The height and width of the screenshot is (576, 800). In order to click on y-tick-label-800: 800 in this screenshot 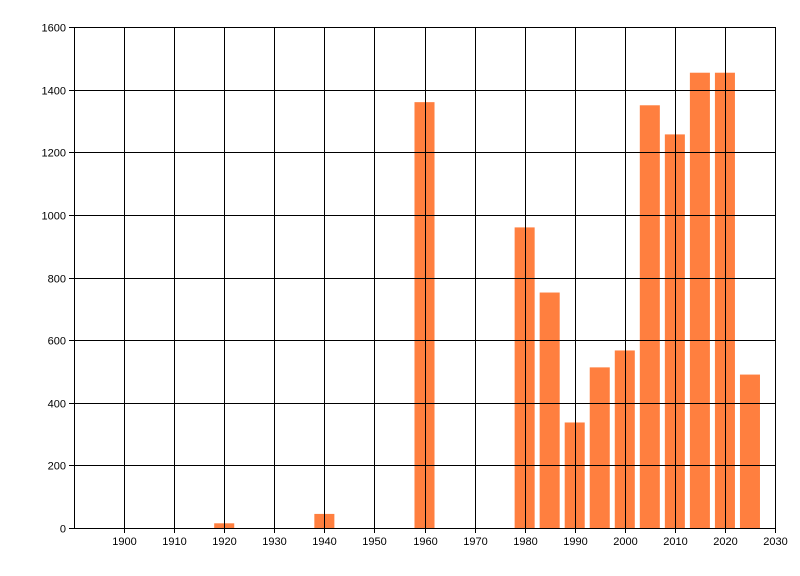, I will do `click(57, 280)`.